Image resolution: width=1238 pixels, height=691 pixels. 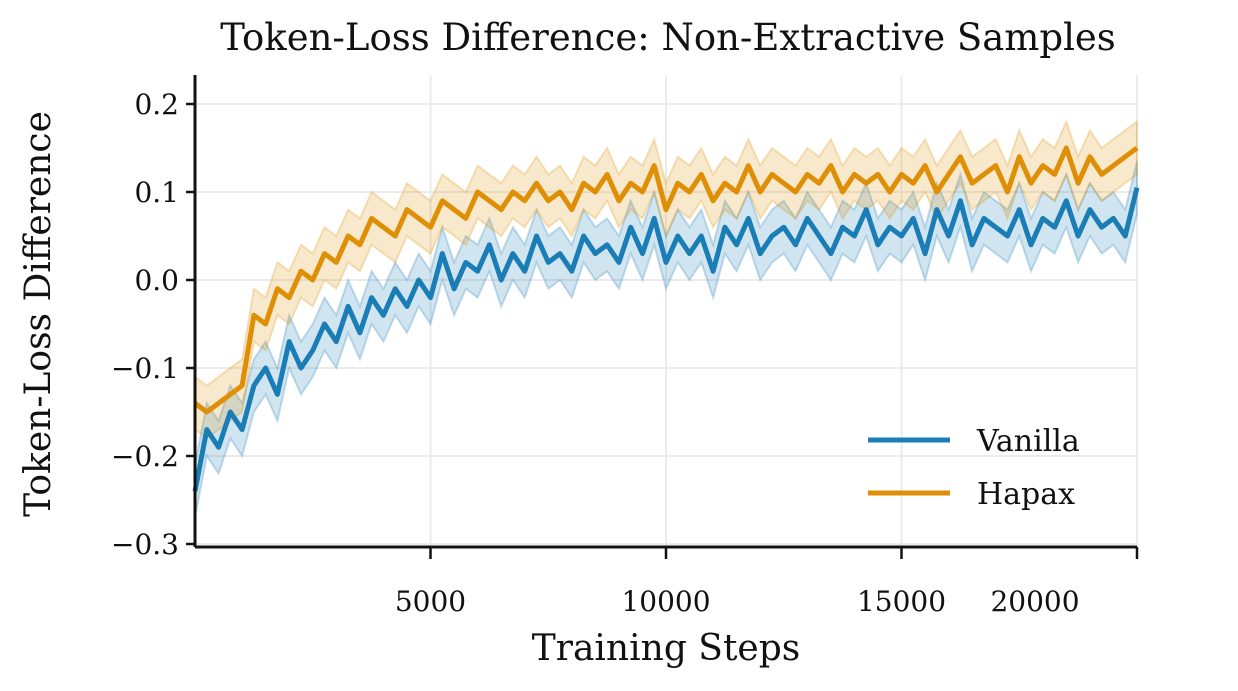 I want to click on y-tick-label: 0.0, so click(x=156, y=280).